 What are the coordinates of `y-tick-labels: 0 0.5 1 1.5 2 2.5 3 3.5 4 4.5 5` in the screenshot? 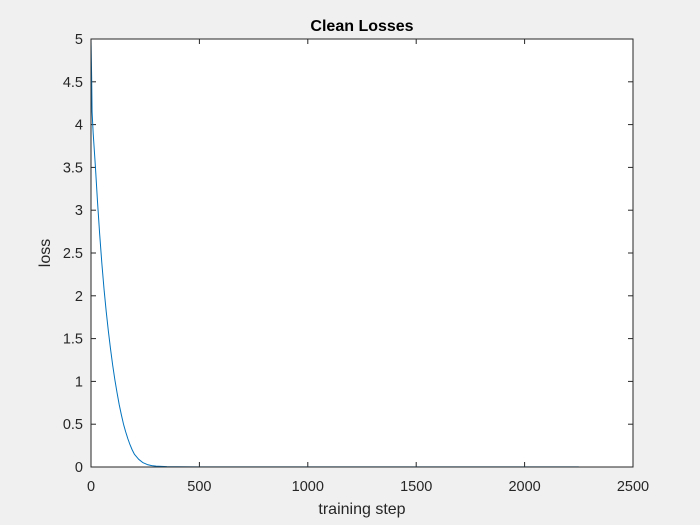 It's located at (73, 254).